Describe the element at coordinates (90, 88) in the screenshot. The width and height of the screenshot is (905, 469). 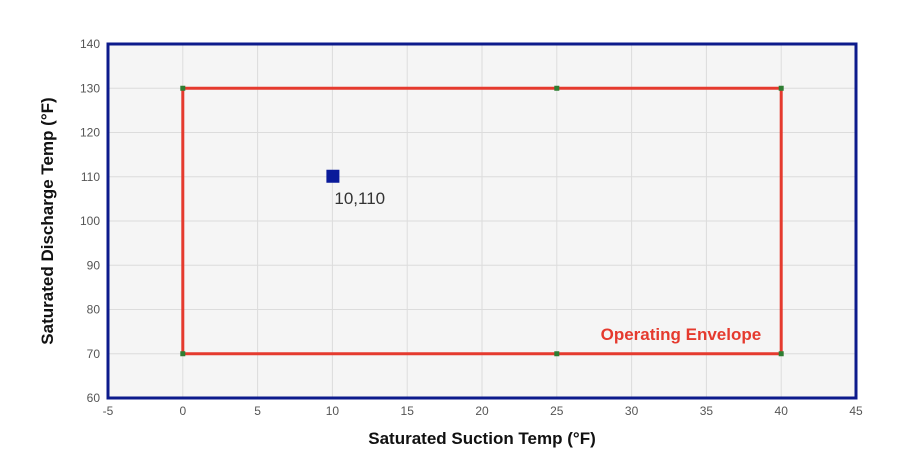
I see `y-tick-label: 130` at that location.